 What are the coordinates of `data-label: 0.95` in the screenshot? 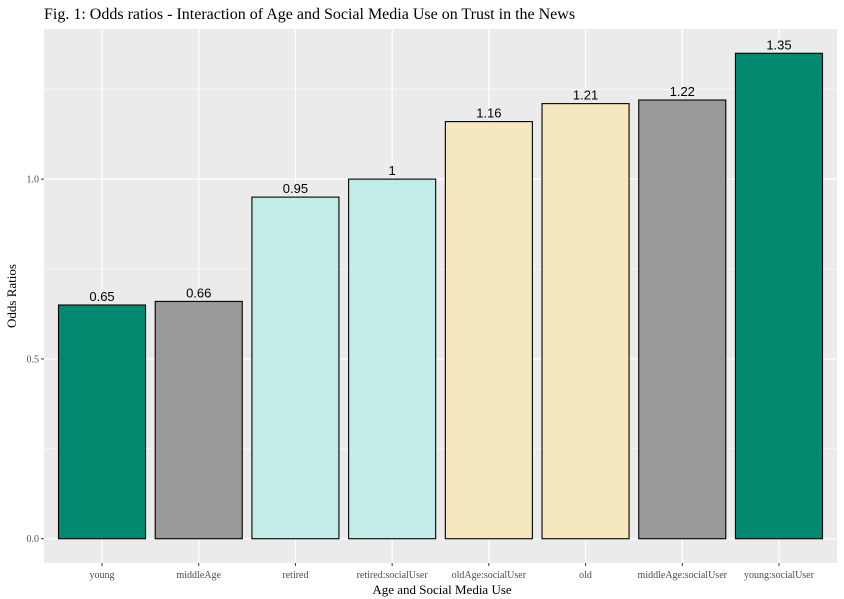 It's located at (295, 188).